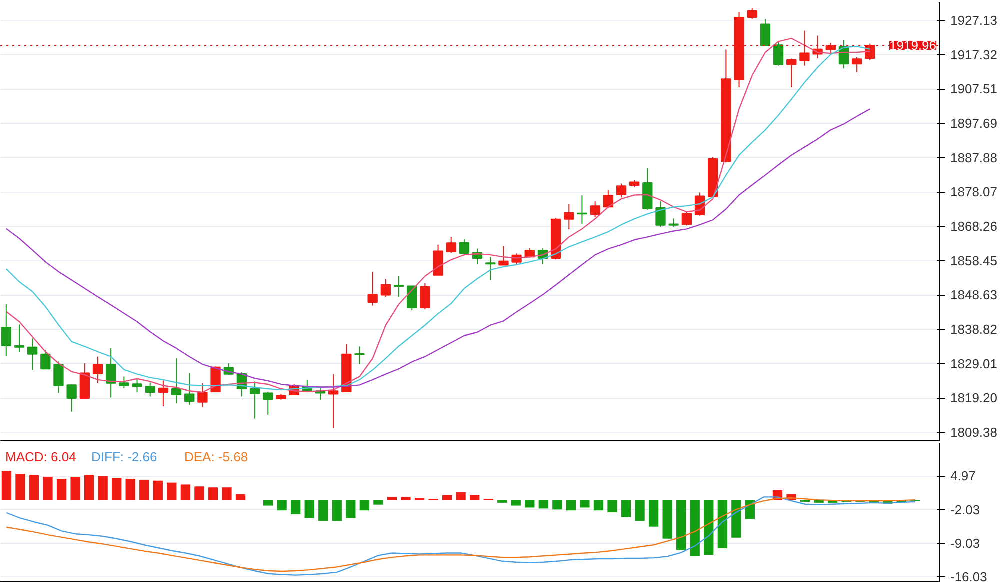  Describe the element at coordinates (41, 457) in the screenshot. I see `series-label: MACD: 6.04` at that location.